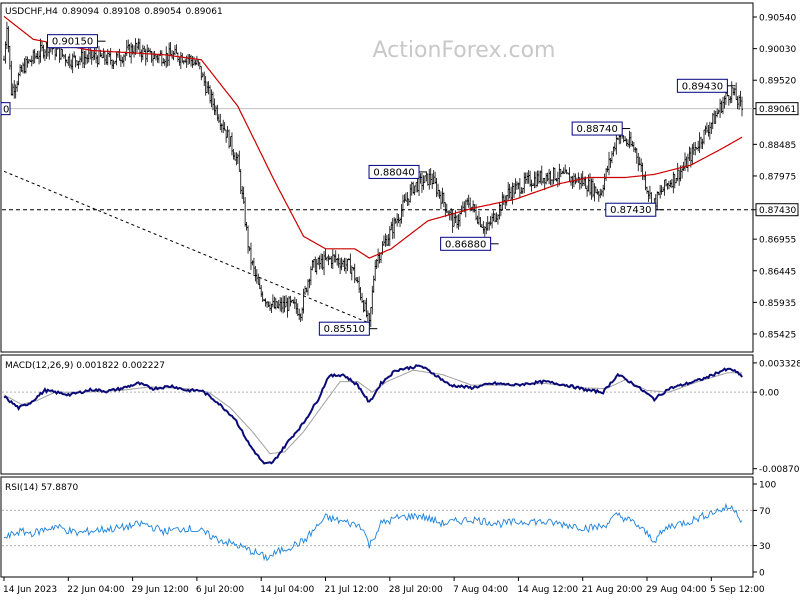  I want to click on macd-axis-label: 0.003328, so click(779, 364).